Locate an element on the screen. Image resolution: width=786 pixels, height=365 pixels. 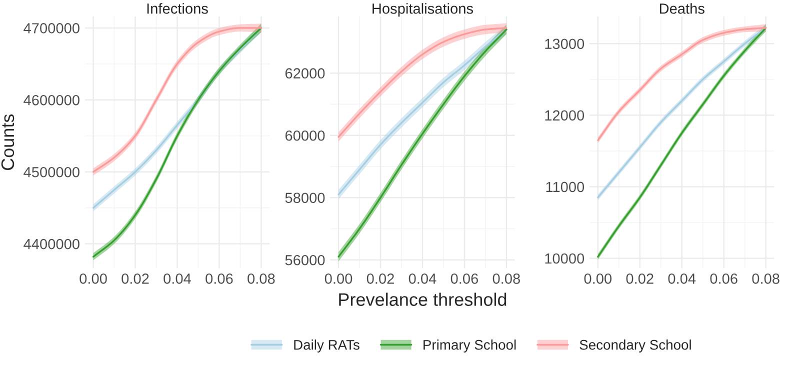
y-axis-title: Counts is located at coordinates (7, 142).